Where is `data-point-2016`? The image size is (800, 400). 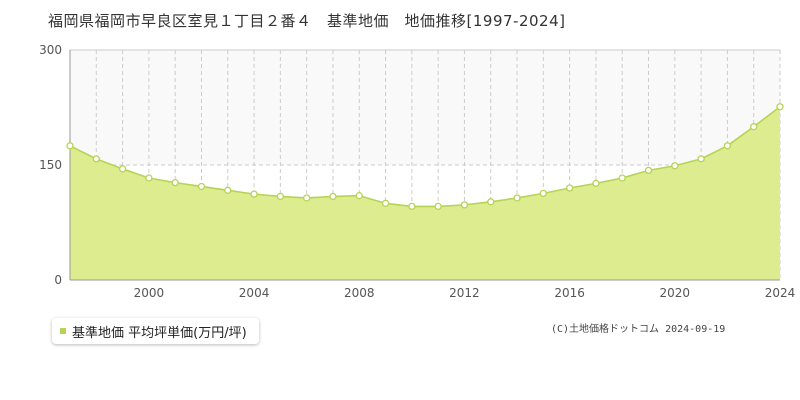 data-point-2016 is located at coordinates (569, 188).